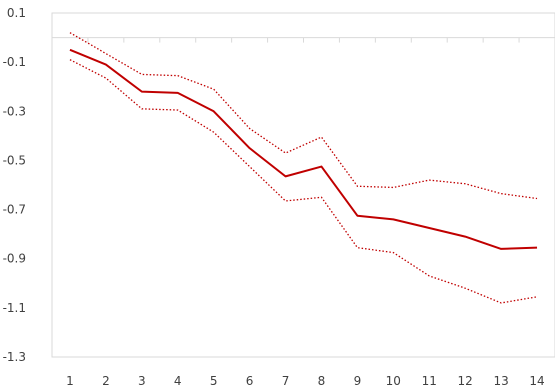  Describe the element at coordinates (14, 357) in the screenshot. I see `y-tick-label: -1.3` at that location.